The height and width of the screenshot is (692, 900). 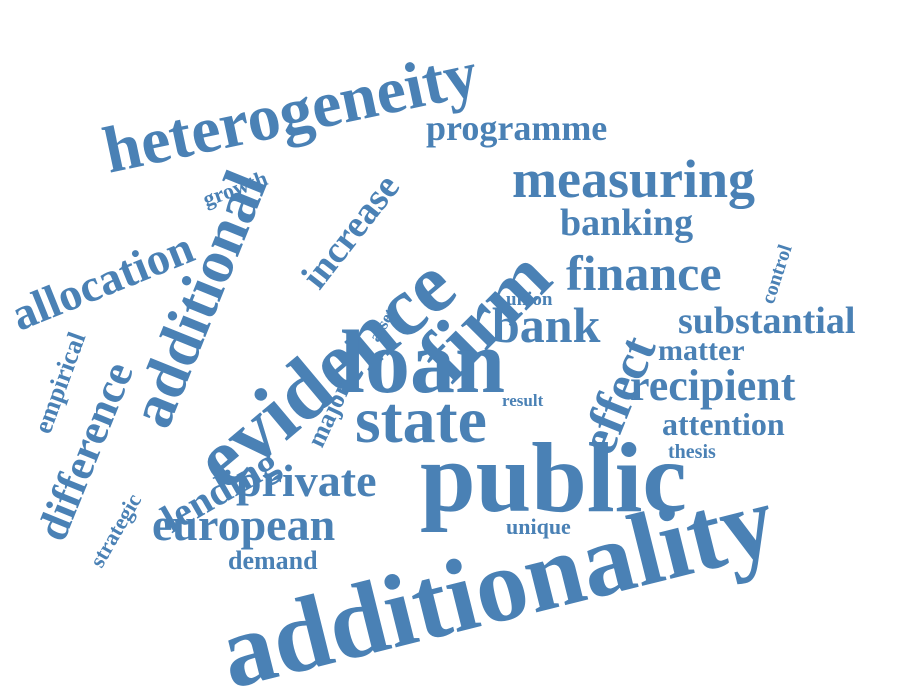 What do you see at coordinates (713, 385) in the screenshot?
I see `word-recipient: recipient` at bounding box center [713, 385].